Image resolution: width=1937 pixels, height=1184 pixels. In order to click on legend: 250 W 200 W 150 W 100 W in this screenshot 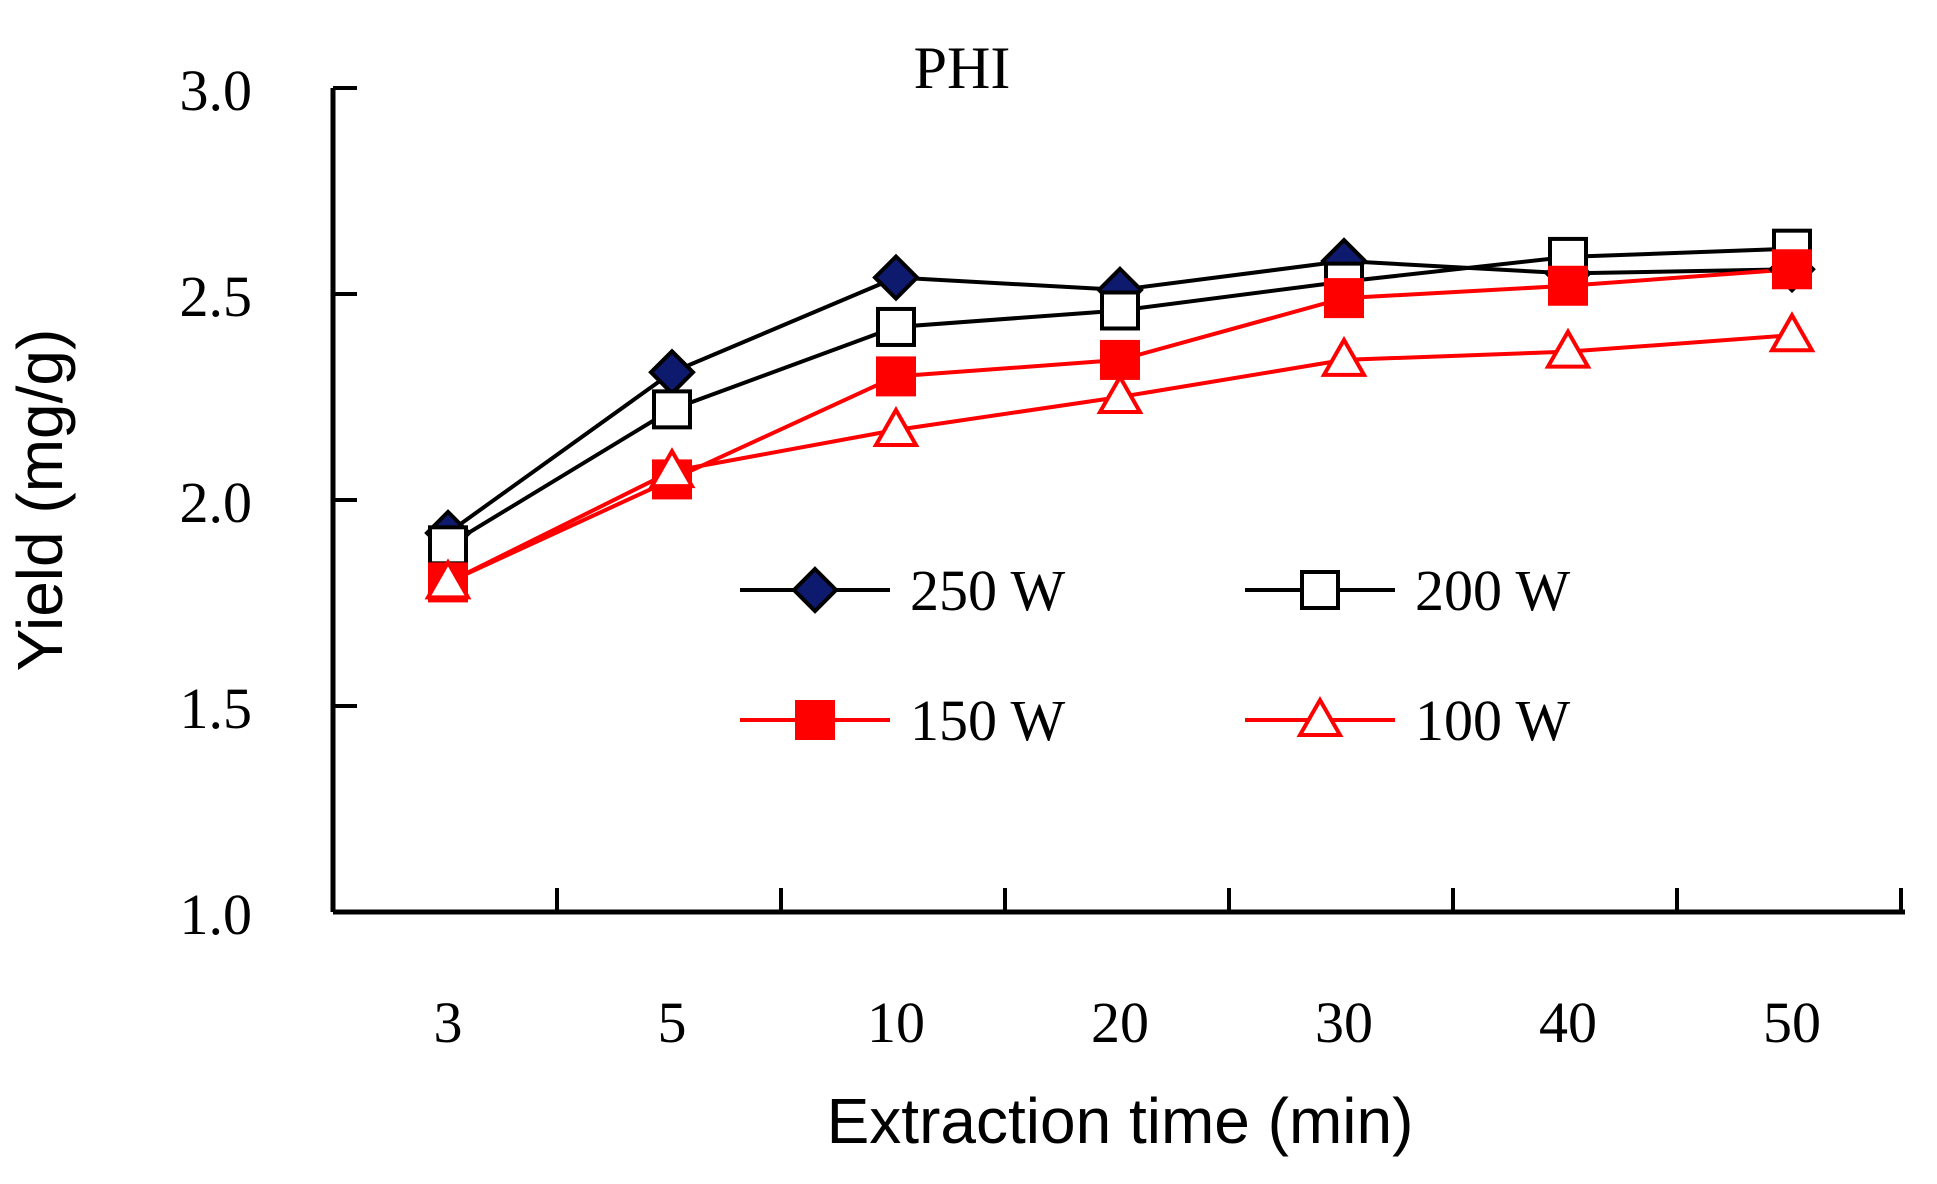, I will do `click(1155, 655)`.